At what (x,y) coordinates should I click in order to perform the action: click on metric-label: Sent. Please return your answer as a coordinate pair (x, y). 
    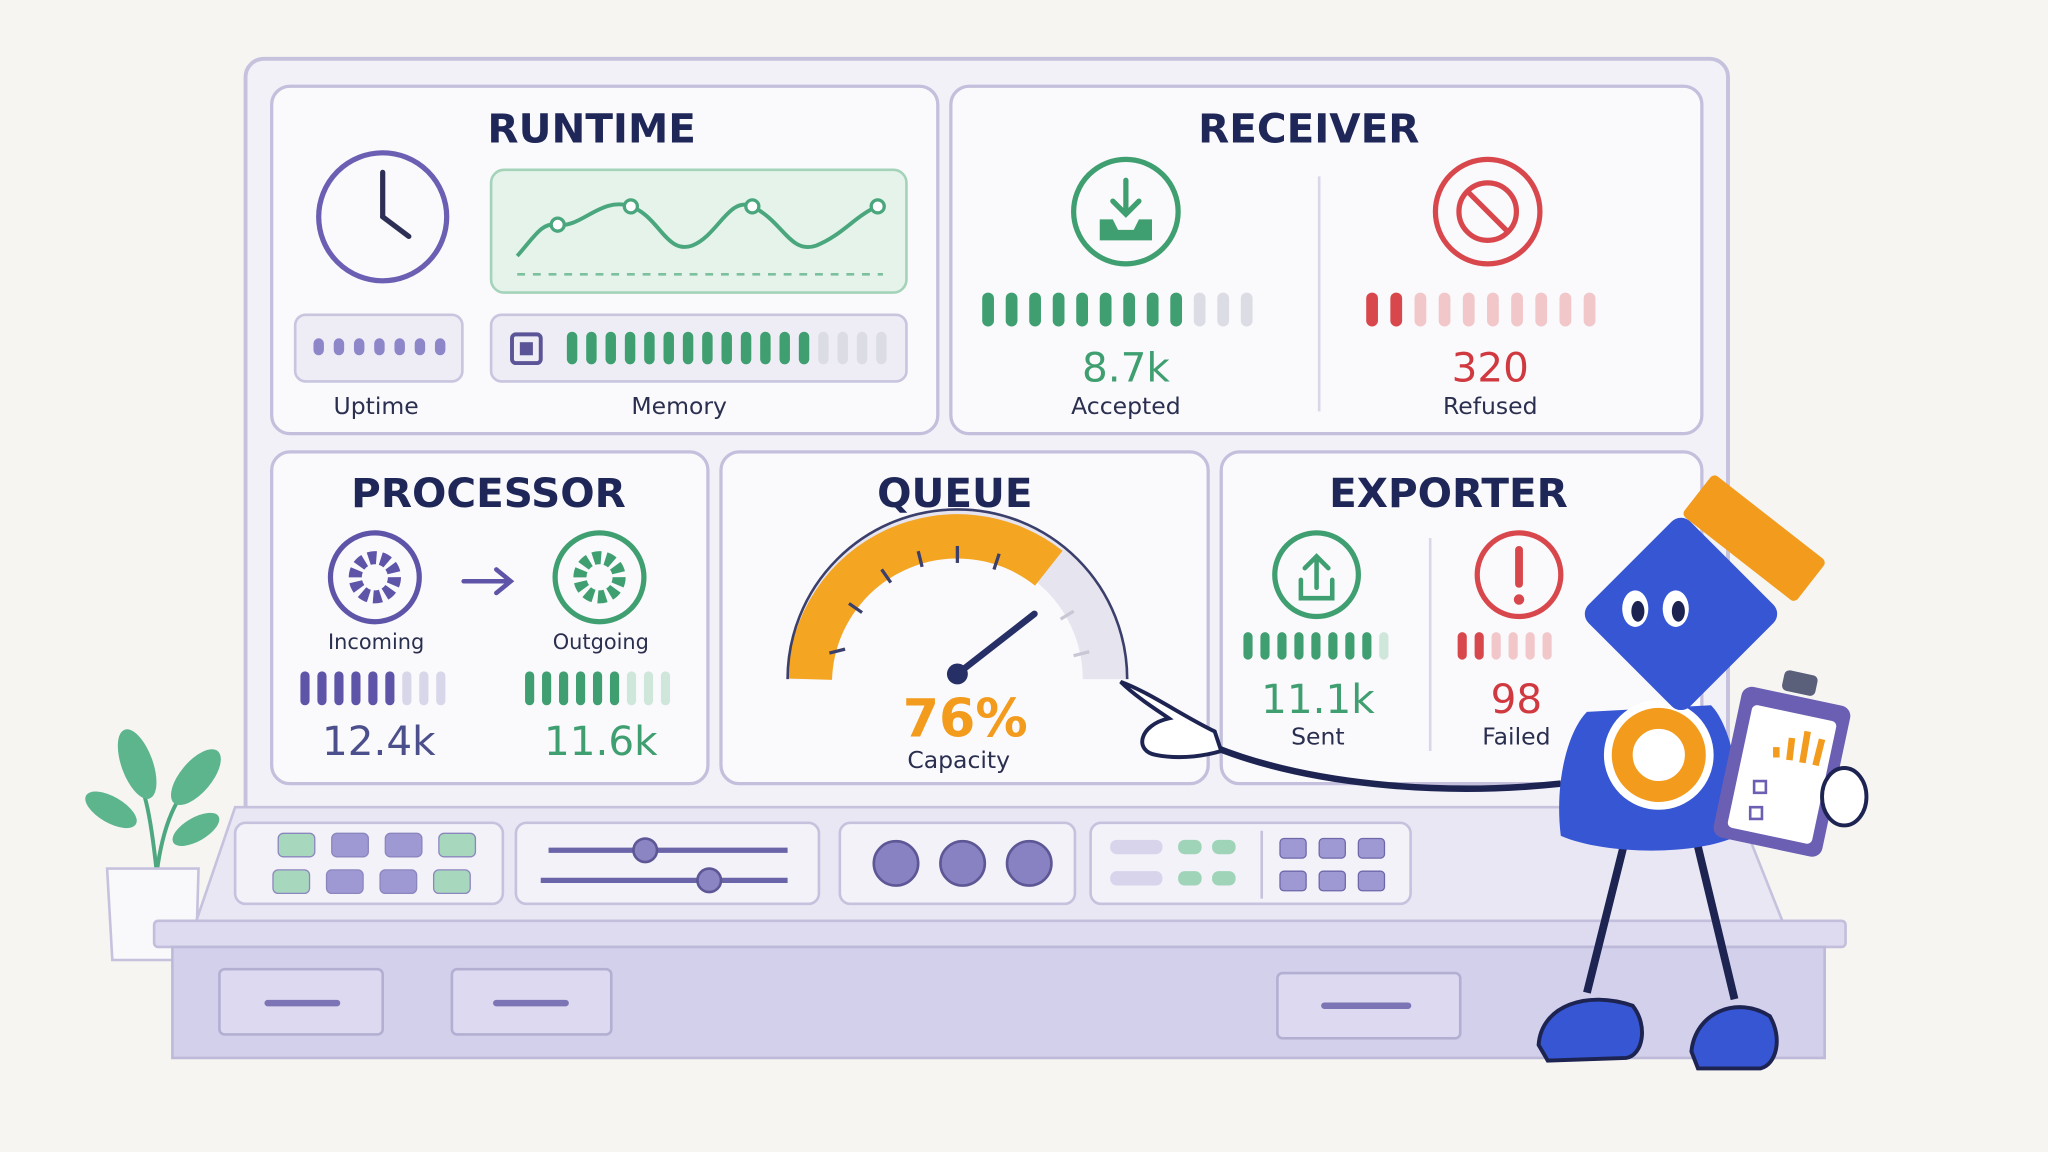
    Looking at the image, I should click on (1317, 736).